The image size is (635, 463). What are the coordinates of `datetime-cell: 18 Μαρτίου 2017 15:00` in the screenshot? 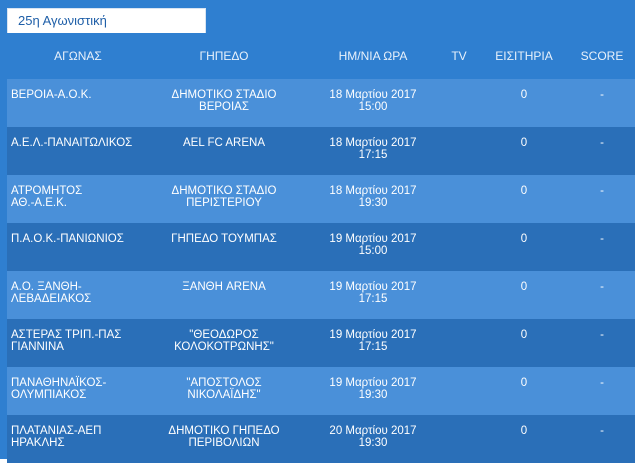 It's located at (369, 101).